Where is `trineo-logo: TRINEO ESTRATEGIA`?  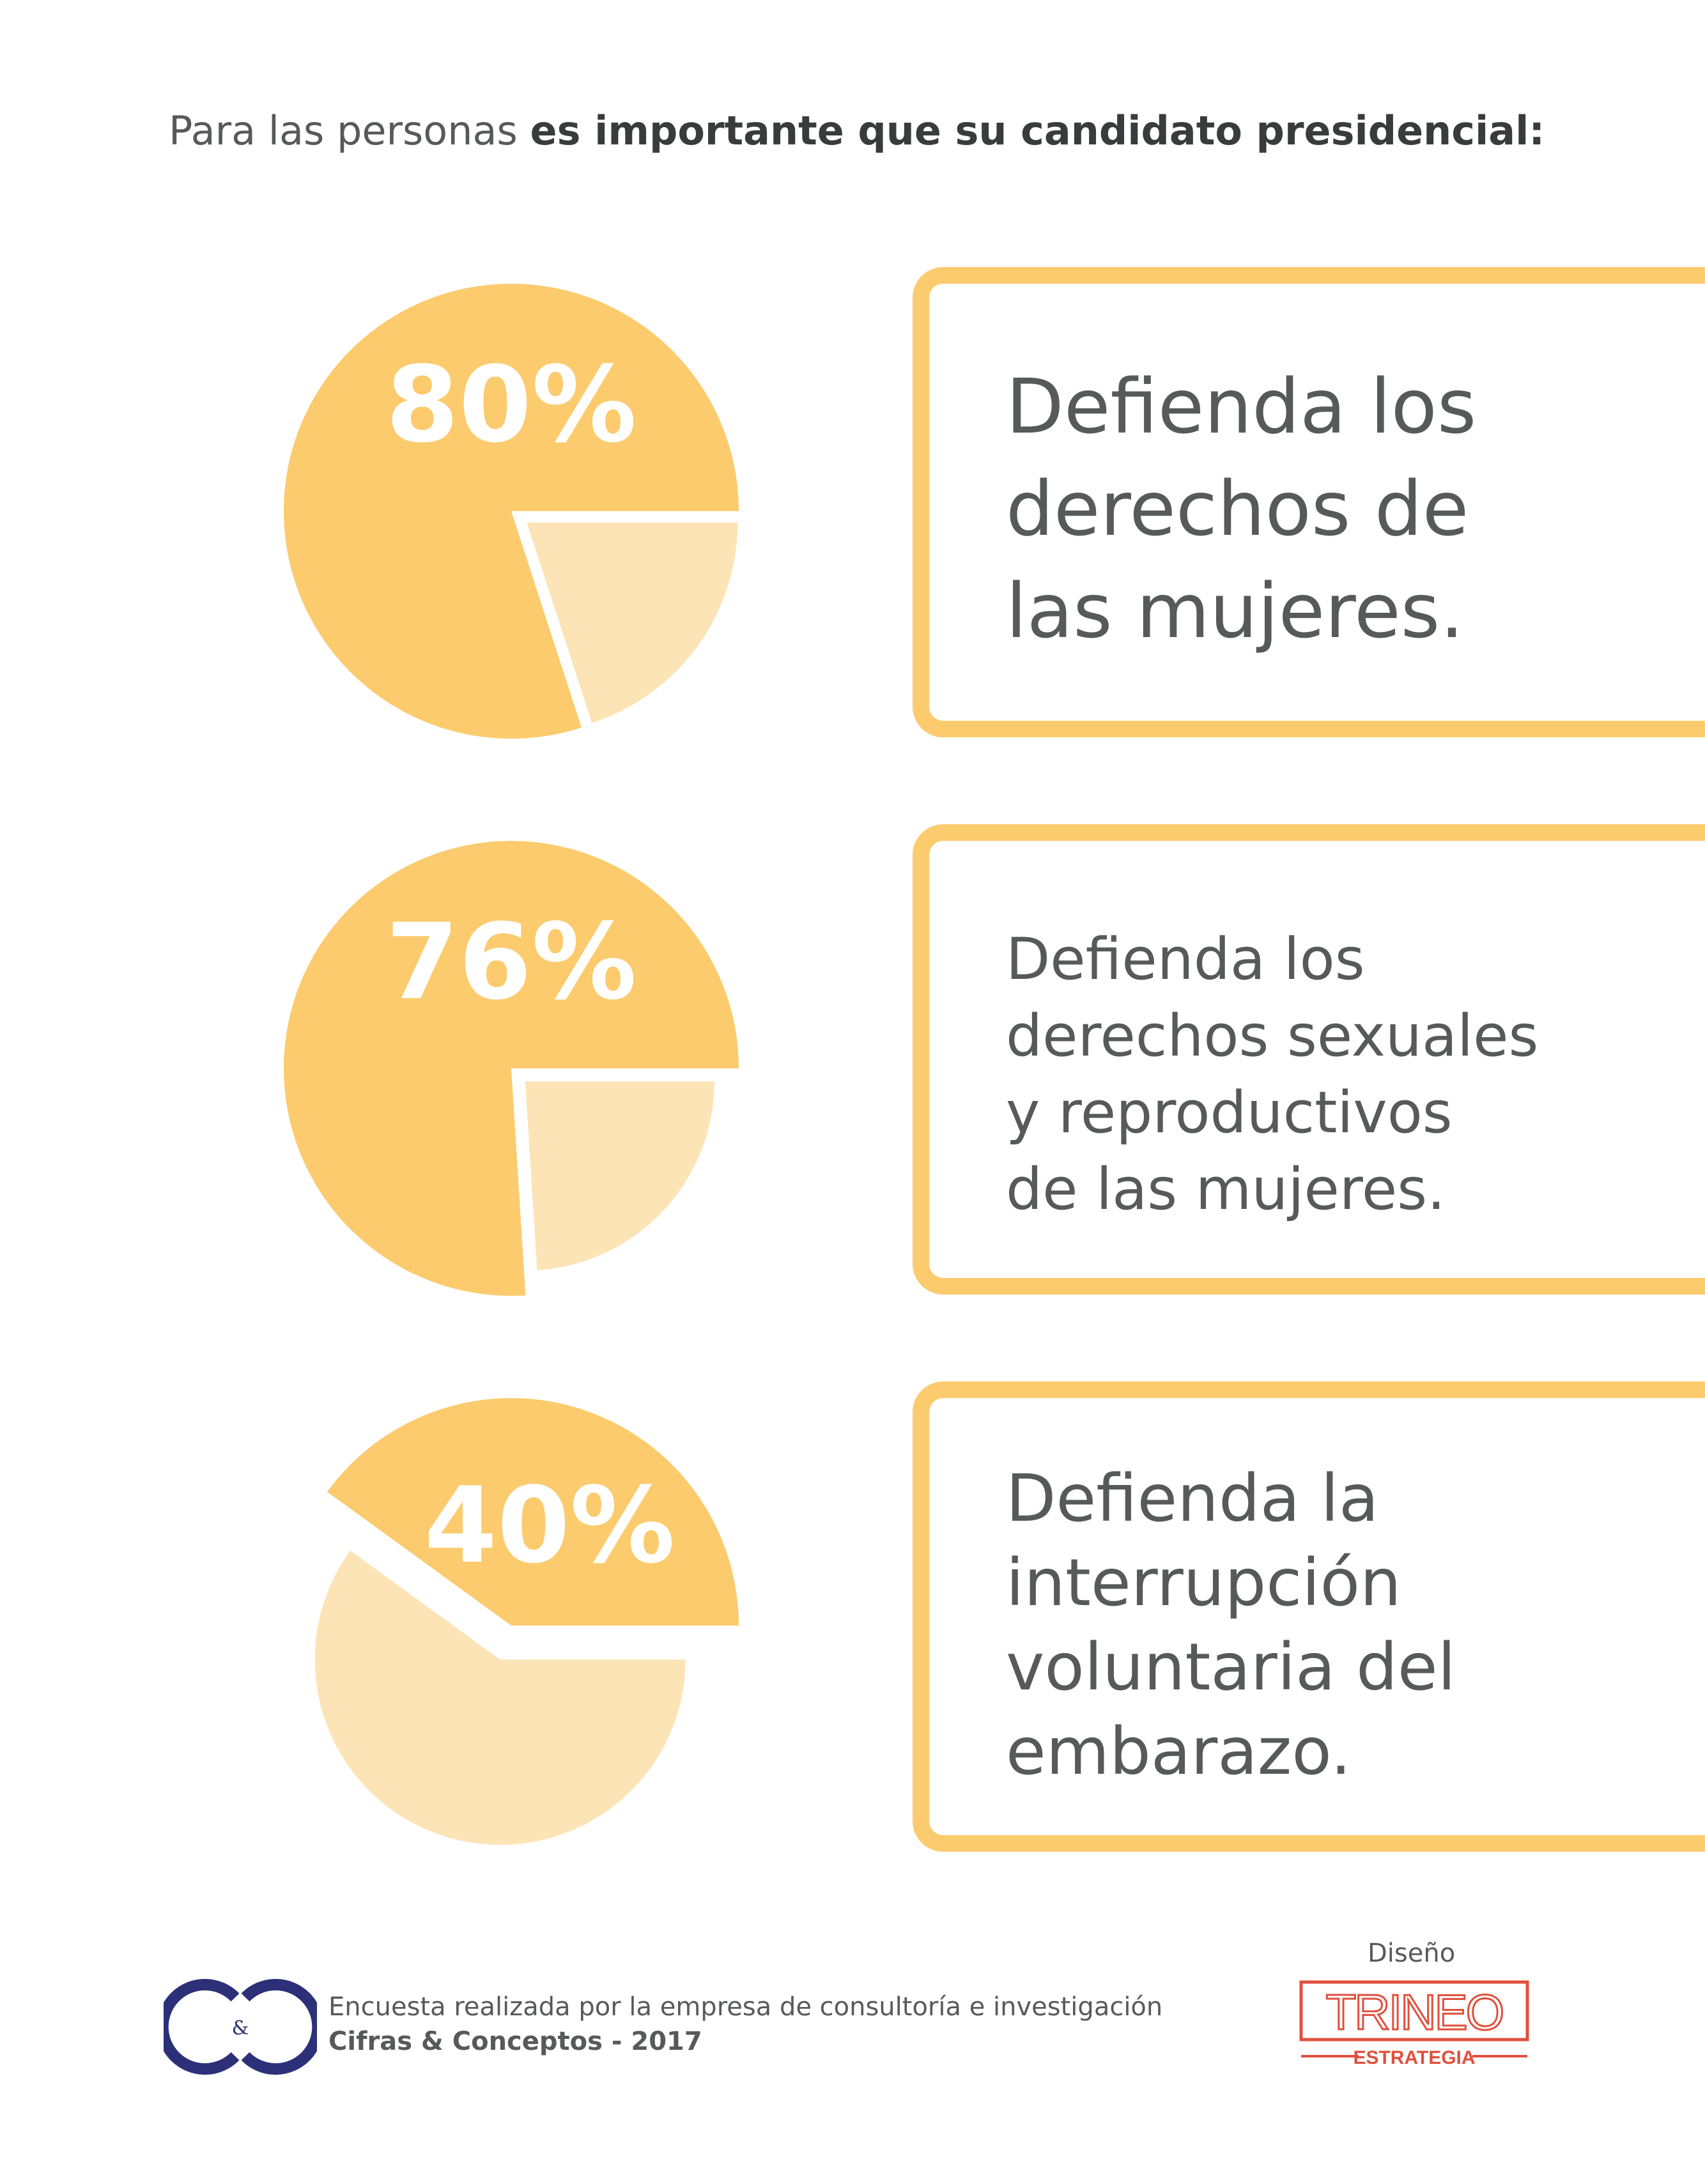
trineo-logo: TRINEO ESTRATEGIA is located at coordinates (1415, 2023).